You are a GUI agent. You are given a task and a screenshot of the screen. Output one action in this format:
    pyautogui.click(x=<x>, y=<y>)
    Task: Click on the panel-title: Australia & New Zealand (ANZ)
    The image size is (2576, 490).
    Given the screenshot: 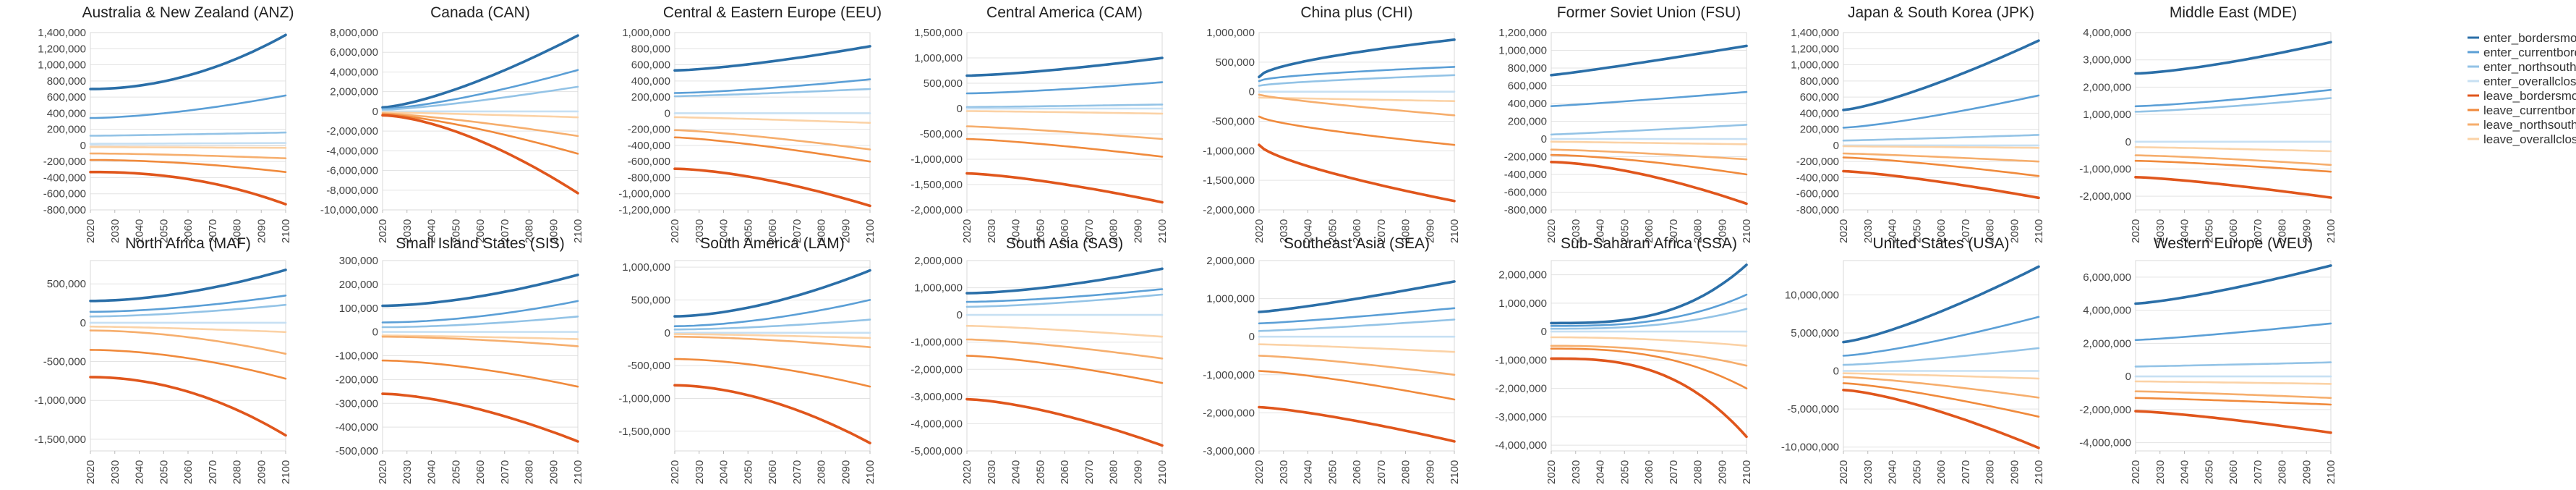 What is the action you would take?
    pyautogui.click(x=188, y=12)
    